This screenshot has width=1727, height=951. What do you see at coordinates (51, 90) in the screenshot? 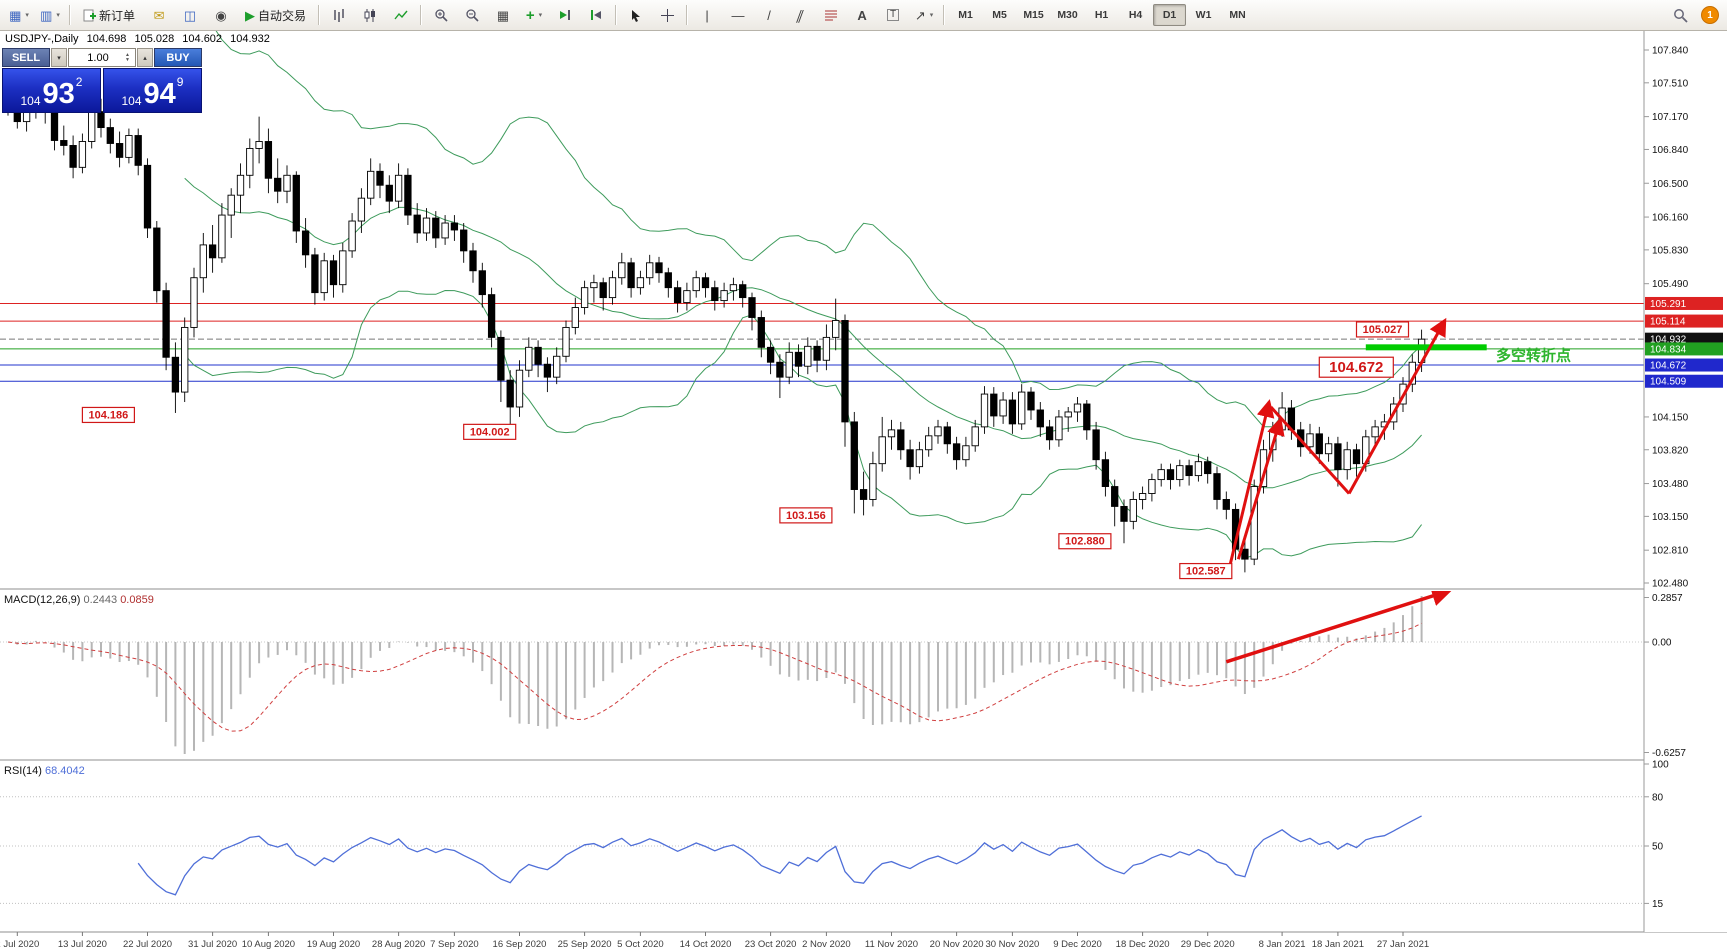
I see `bid-price-tile: 104 93 2` at bounding box center [51, 90].